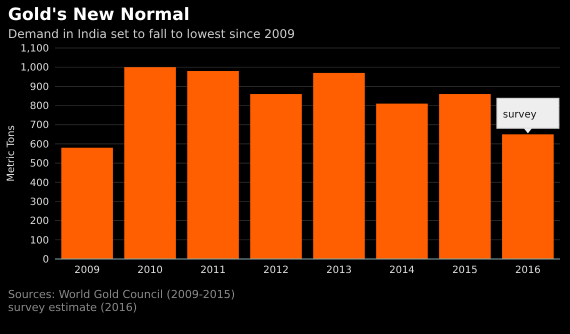  I want to click on y-tick-label: 900, so click(39, 87).